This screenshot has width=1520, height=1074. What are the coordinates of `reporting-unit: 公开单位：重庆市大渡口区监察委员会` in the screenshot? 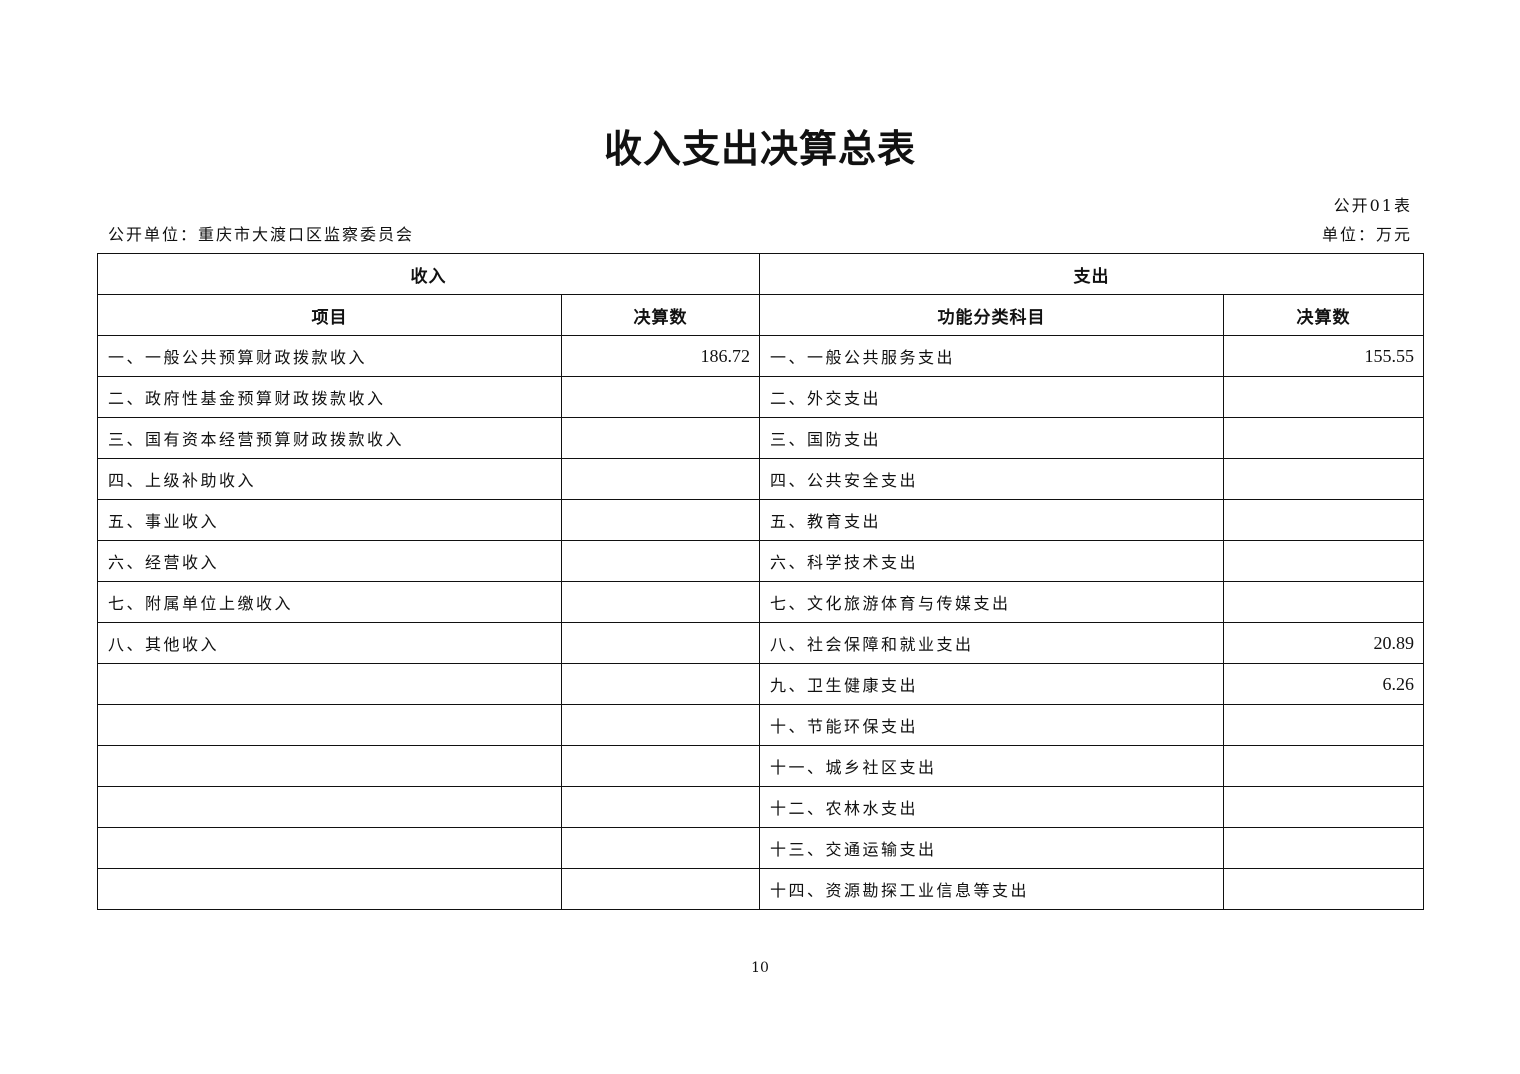 It's located at (261, 234).